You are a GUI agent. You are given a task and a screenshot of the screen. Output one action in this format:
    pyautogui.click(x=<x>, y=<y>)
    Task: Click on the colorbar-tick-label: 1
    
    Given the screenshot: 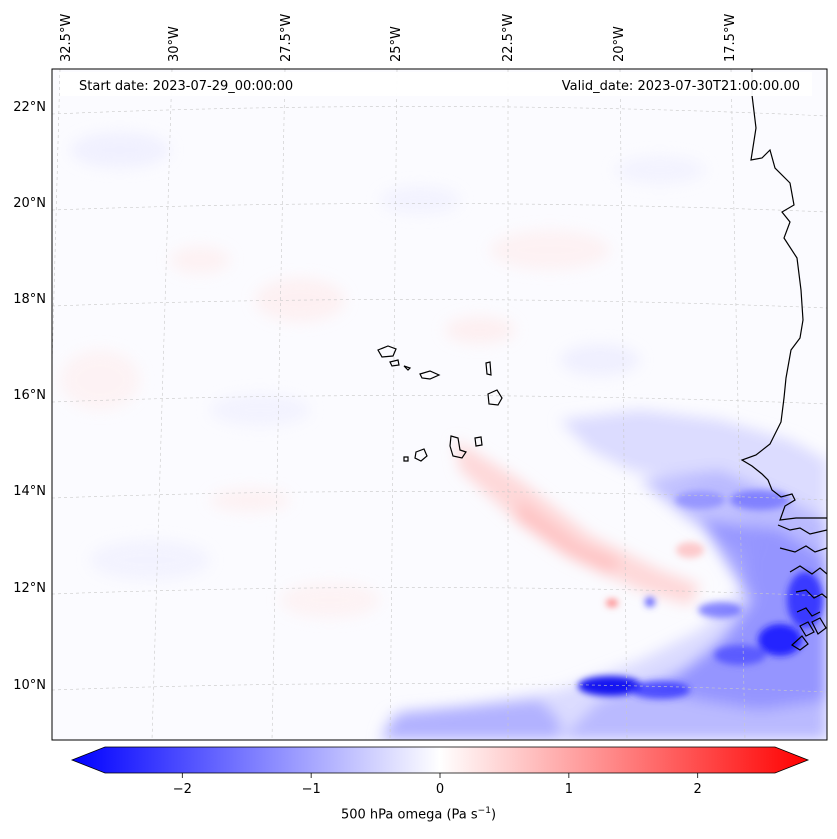 What is the action you would take?
    pyautogui.click(x=569, y=789)
    